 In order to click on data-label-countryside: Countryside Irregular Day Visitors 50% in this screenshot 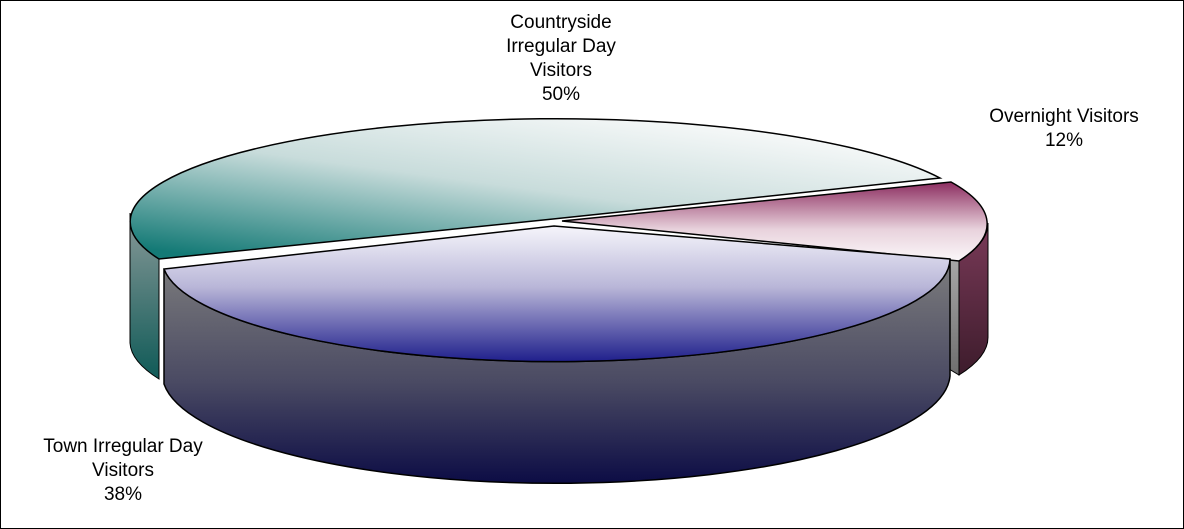, I will do `click(561, 59)`.